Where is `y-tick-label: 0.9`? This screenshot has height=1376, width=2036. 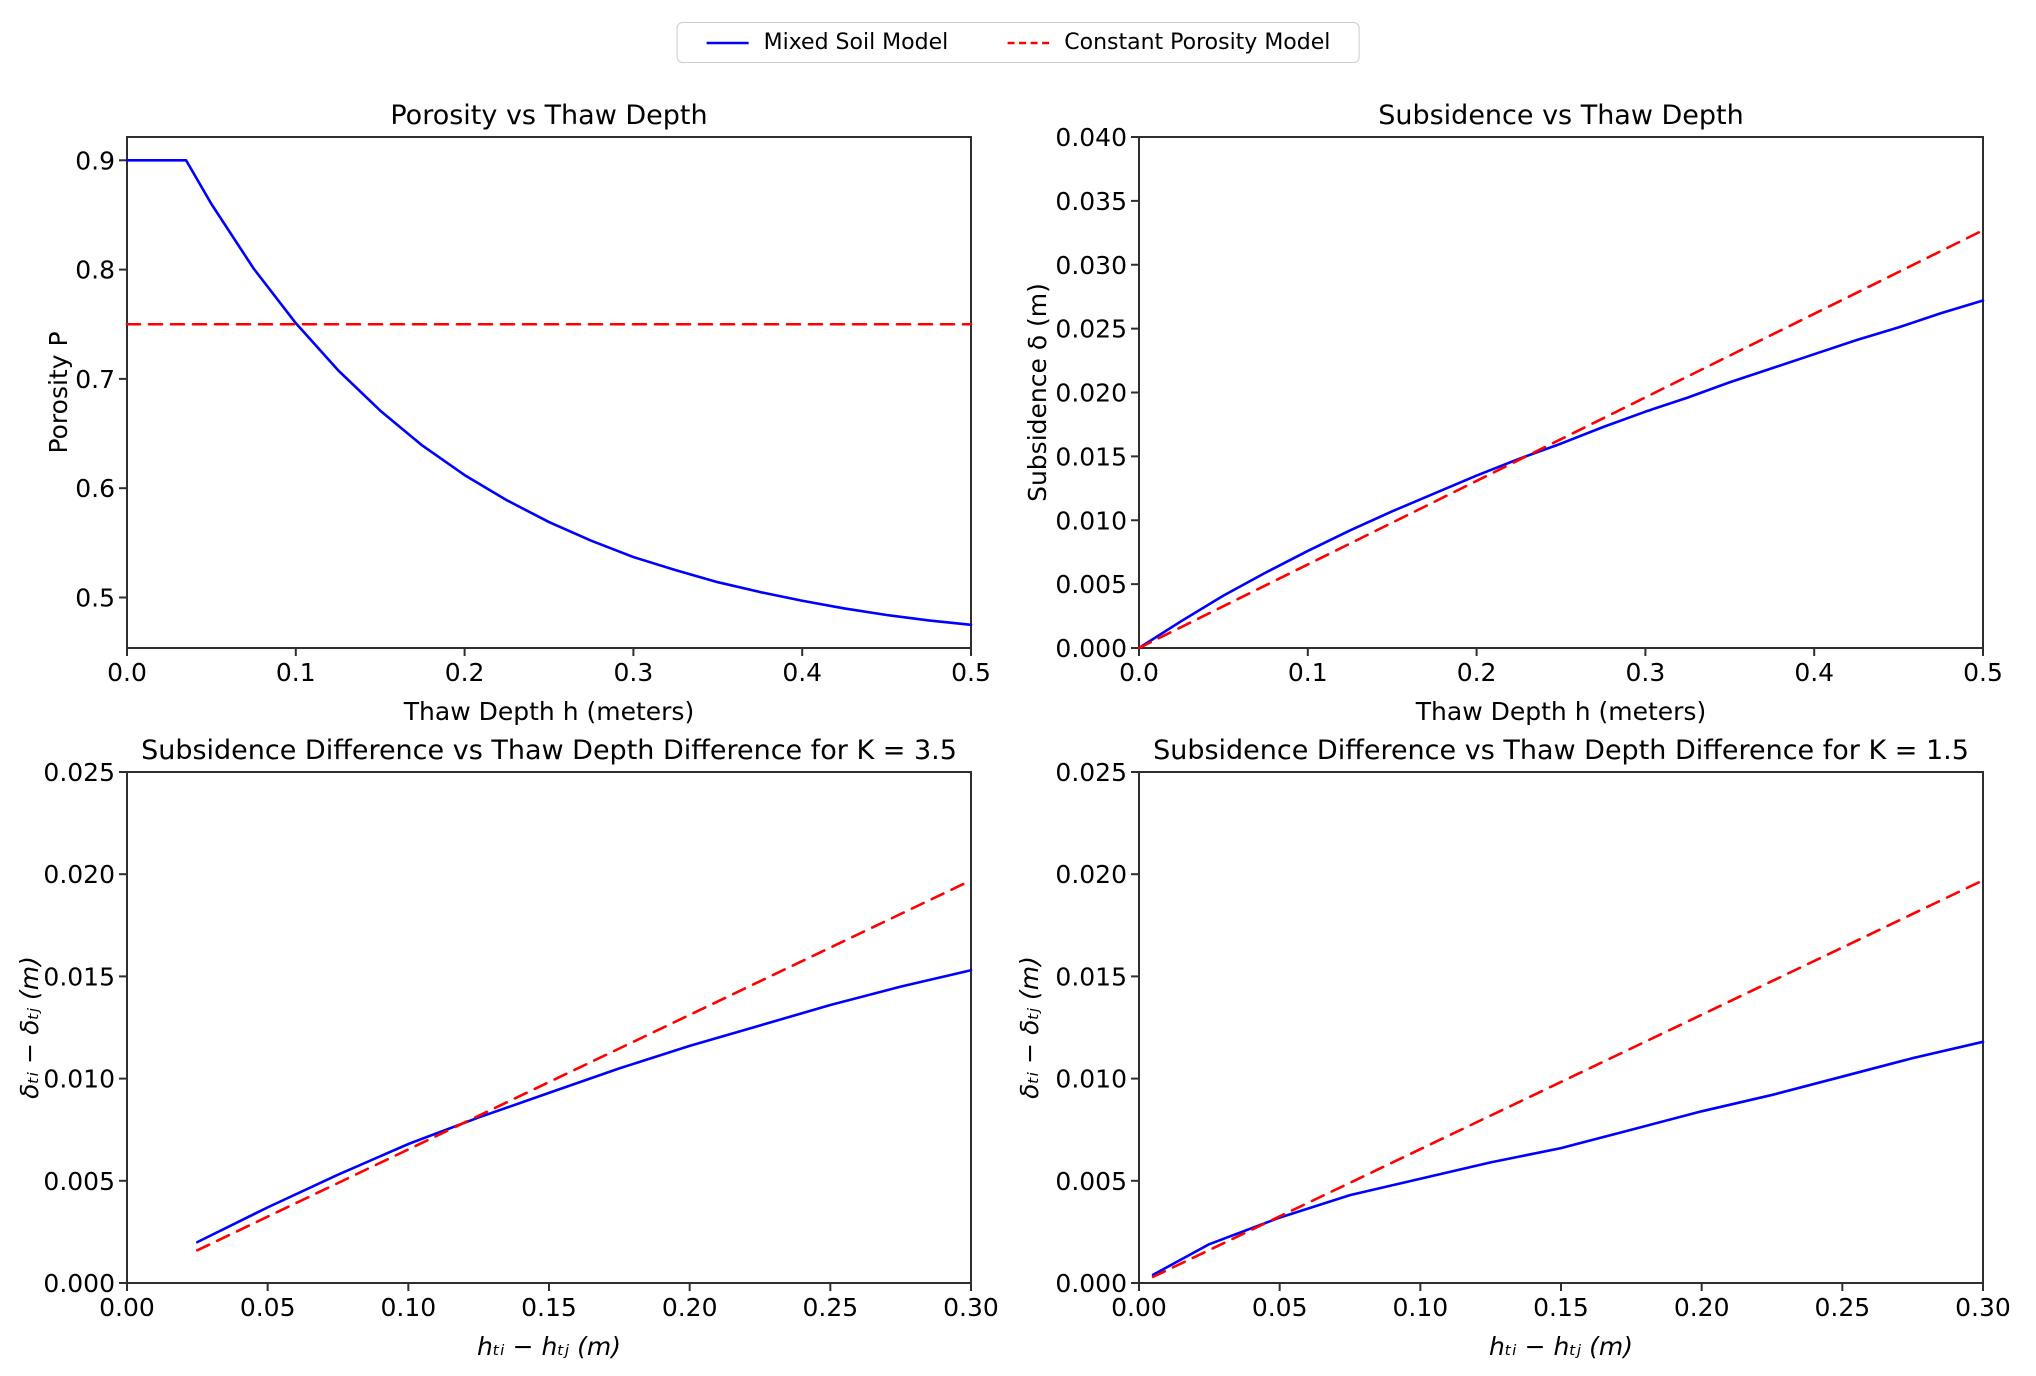 y-tick-label: 0.9 is located at coordinates (95, 160).